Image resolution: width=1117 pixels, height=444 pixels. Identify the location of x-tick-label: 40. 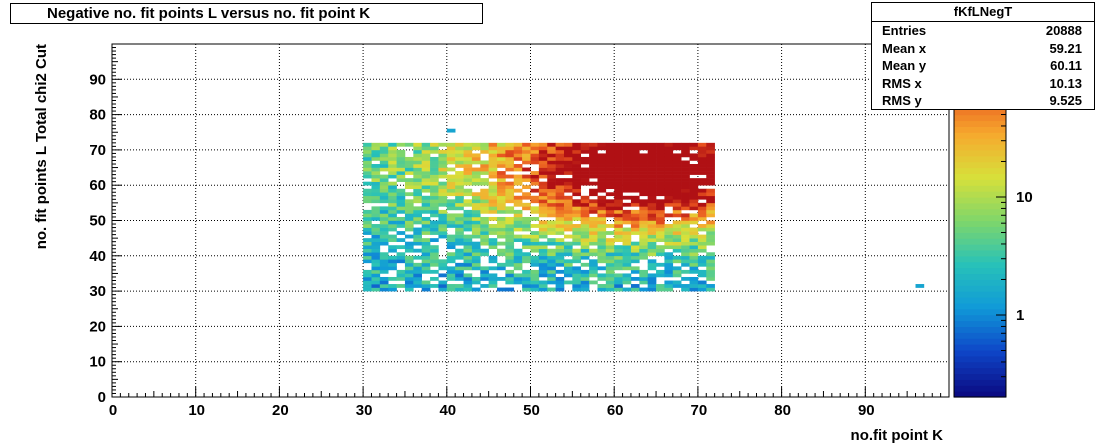
(447, 410).